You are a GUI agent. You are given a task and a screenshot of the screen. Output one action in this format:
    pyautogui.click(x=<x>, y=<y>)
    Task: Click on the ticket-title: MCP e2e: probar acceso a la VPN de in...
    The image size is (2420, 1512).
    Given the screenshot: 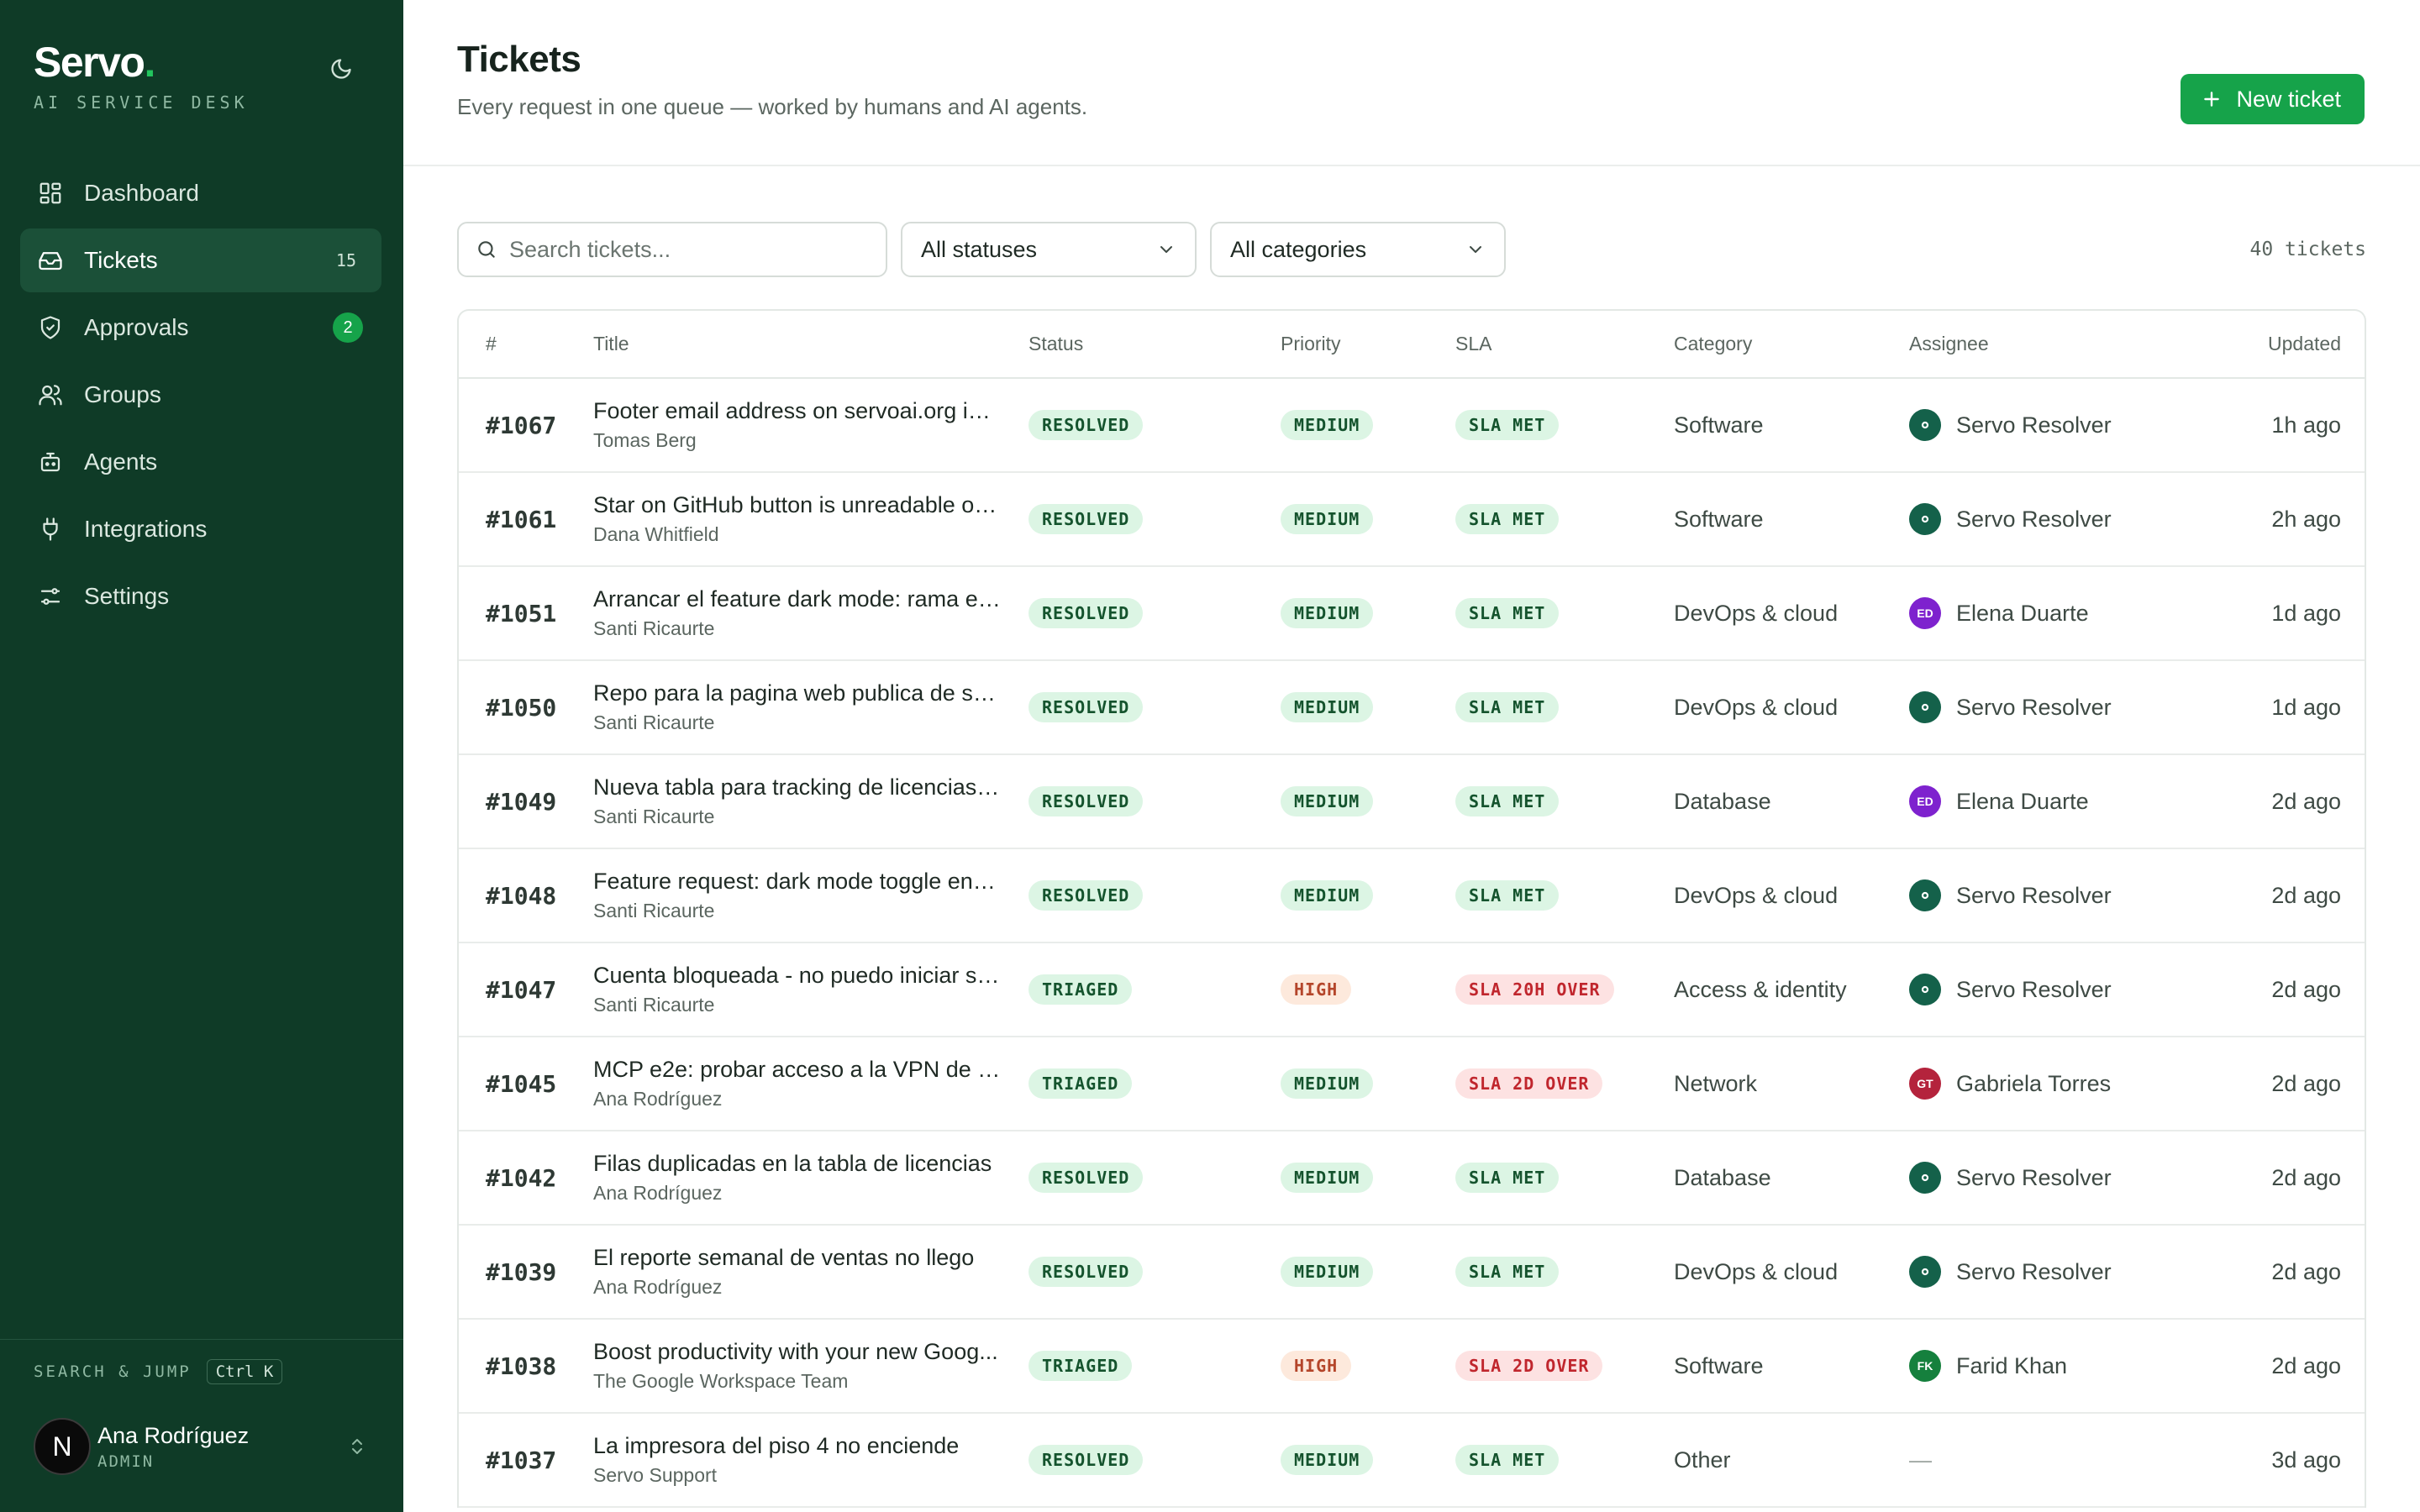 What is the action you would take?
    pyautogui.click(x=797, y=1069)
    